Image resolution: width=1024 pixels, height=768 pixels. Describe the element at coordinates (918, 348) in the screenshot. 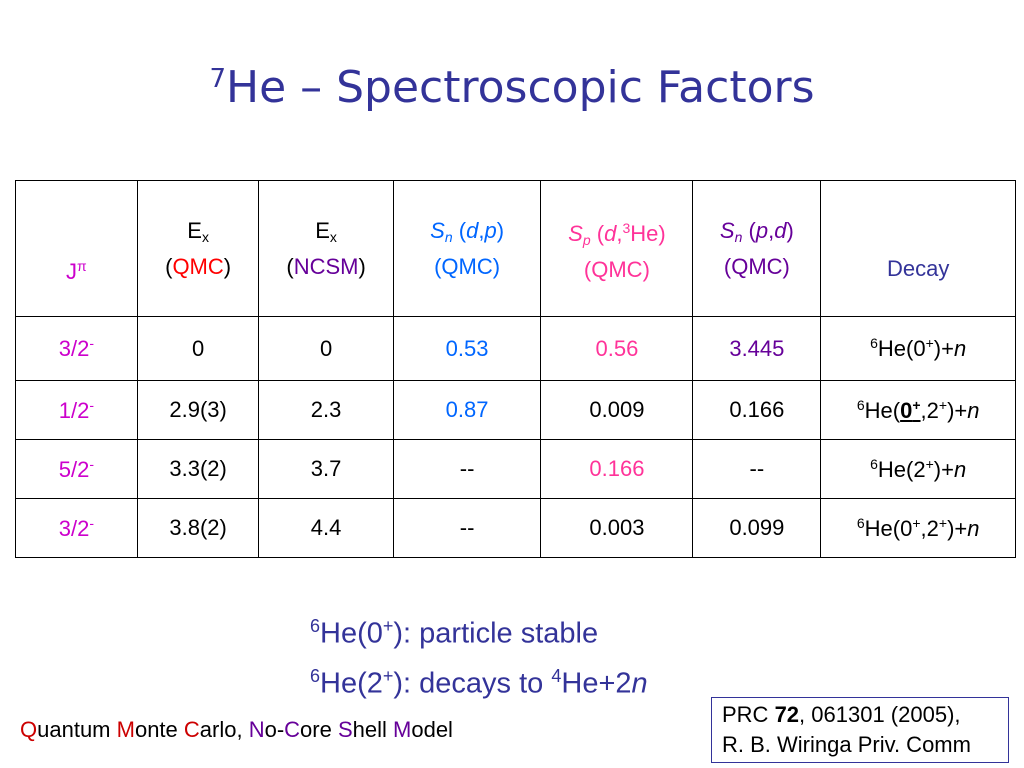

I see `cell-decay: 6He(0+)+n` at that location.